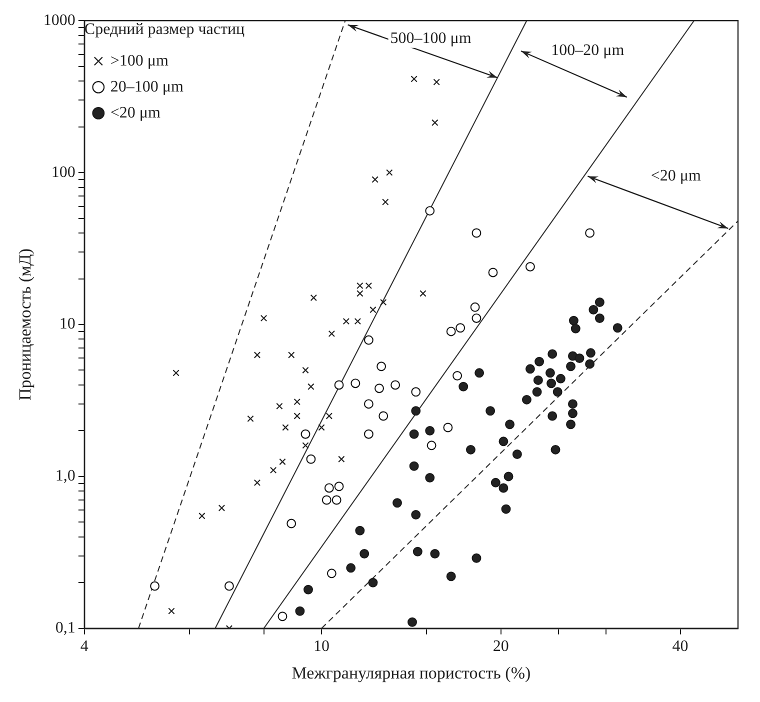  I want to click on annotation: <20 μm, so click(676, 175).